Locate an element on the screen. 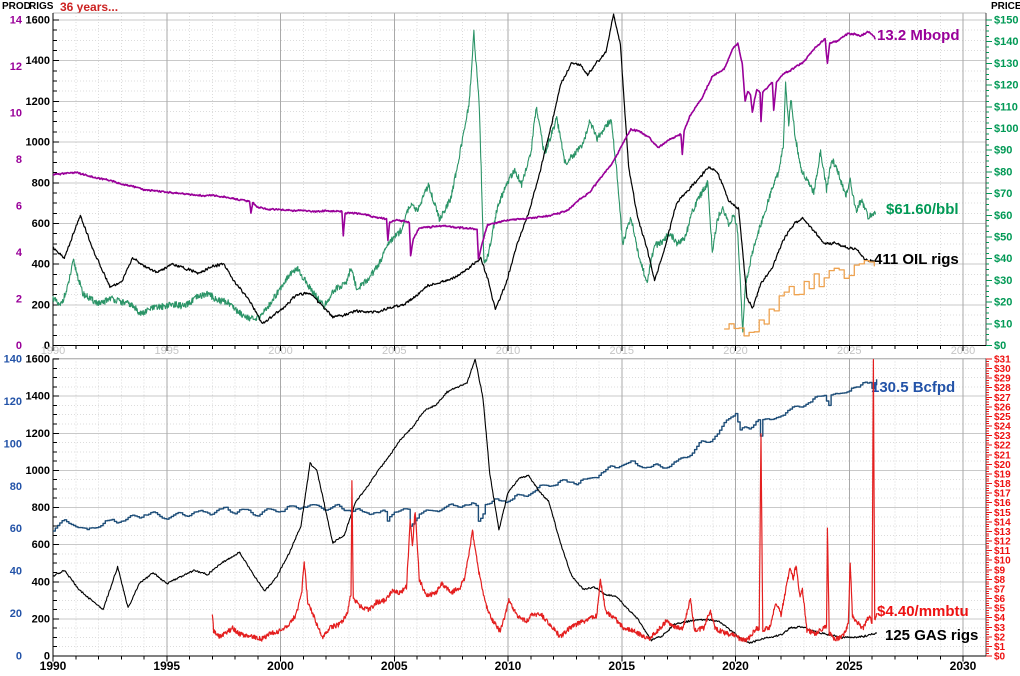 This screenshot has width=1020, height=676. axis-label: $28 is located at coordinates (1002, 388).